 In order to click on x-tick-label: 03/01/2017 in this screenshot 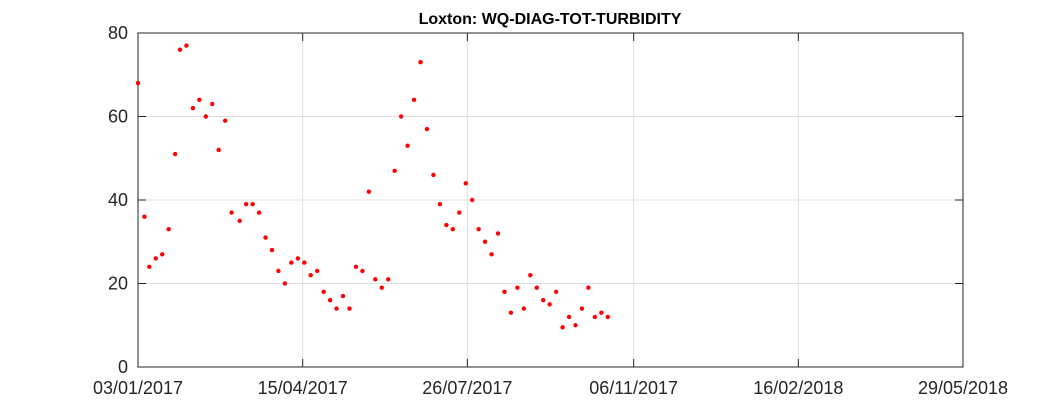, I will do `click(138, 388)`.